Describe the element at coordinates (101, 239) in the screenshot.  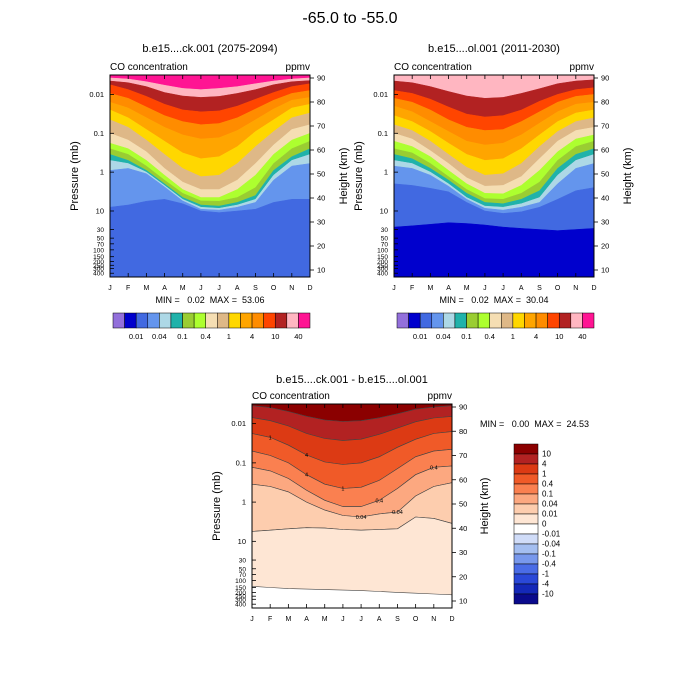
I see `pressure-tick-label: 50` at that location.